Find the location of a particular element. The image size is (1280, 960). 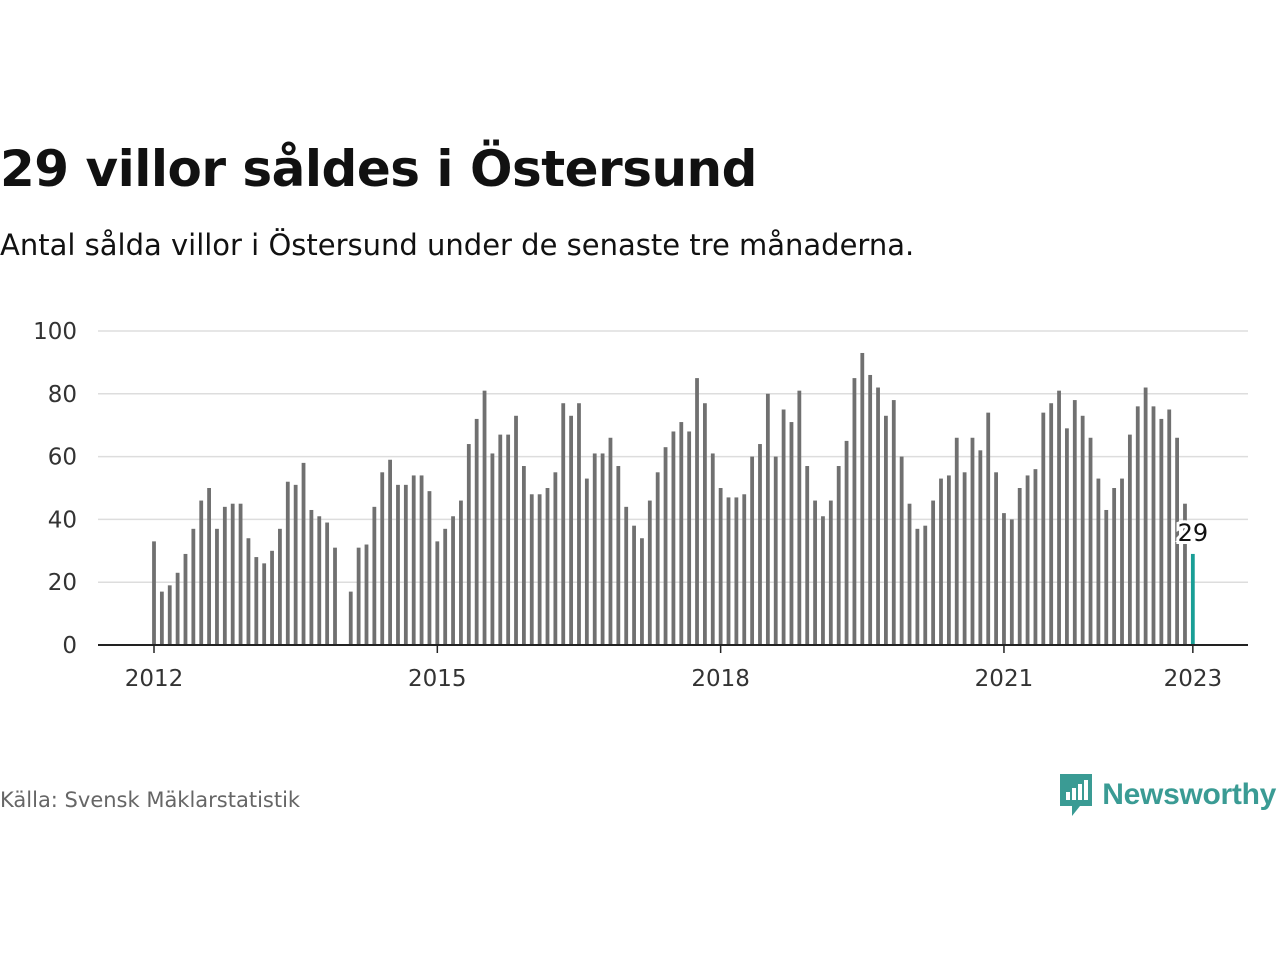

newsworthy-chart-bubble-icon is located at coordinates (1076, 795).